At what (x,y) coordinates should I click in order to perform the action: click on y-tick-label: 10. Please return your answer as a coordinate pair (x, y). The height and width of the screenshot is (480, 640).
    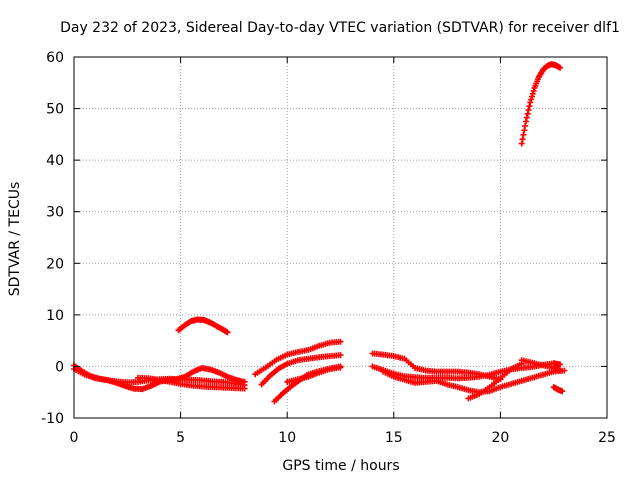
    Looking at the image, I should click on (55, 316).